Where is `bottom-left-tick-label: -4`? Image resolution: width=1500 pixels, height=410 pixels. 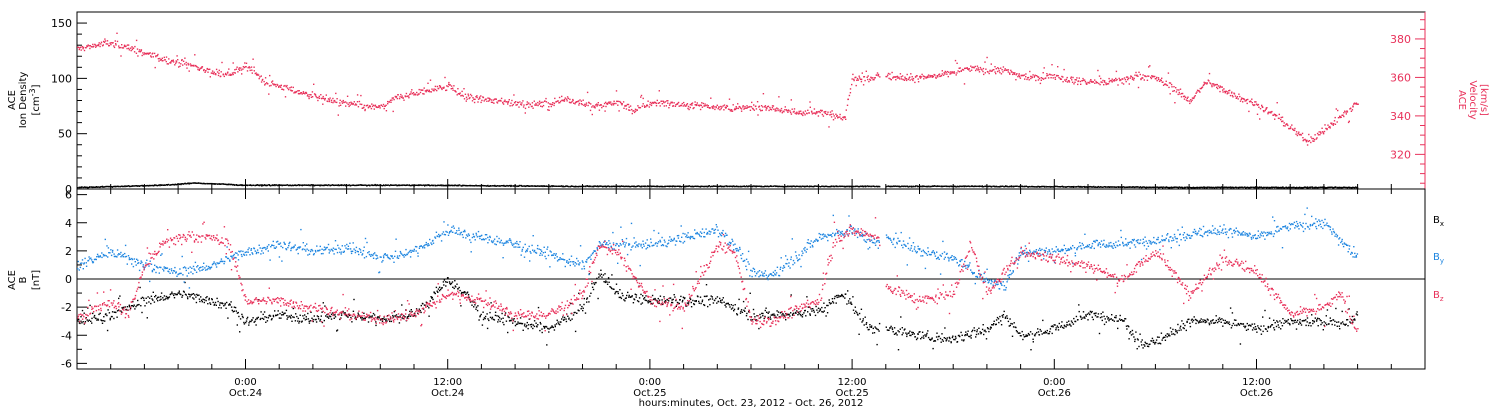
bottom-left-tick-label: -4 is located at coordinates (66, 335).